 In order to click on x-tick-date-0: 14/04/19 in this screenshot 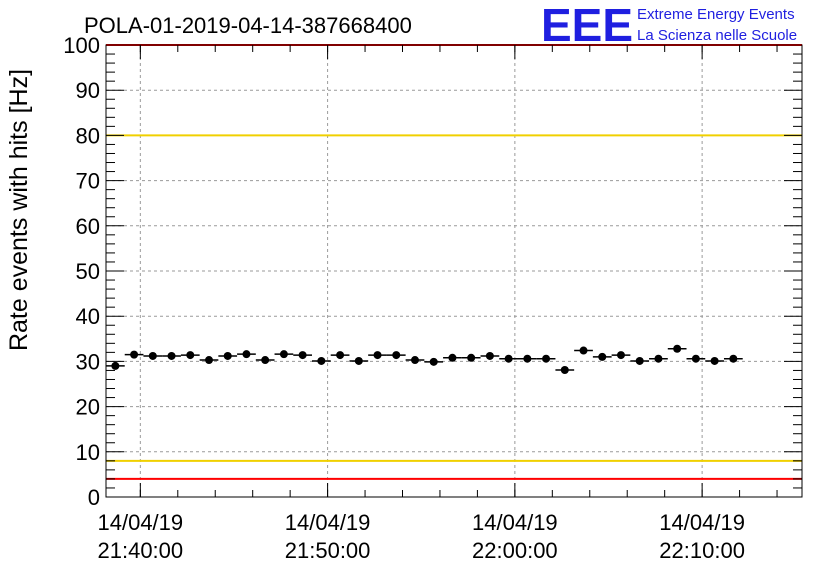, I will do `click(141, 522)`.